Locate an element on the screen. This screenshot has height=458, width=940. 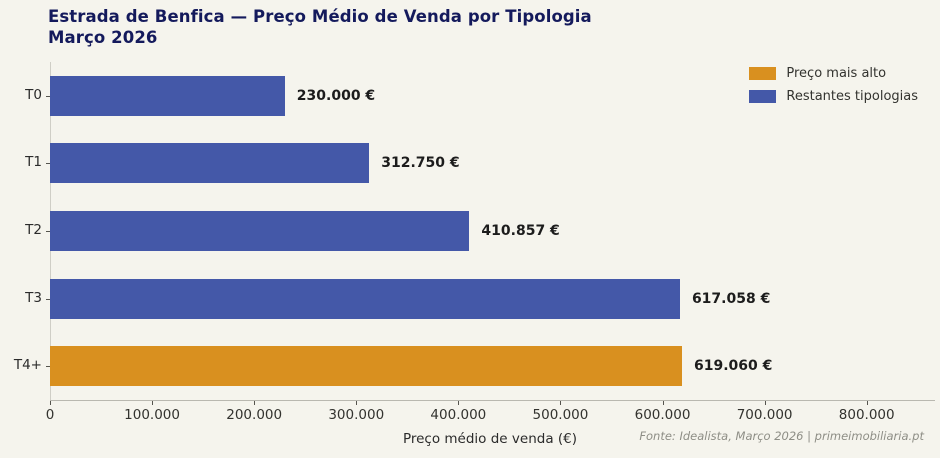
legend-label: Preço mais alto is located at coordinates (836, 73).